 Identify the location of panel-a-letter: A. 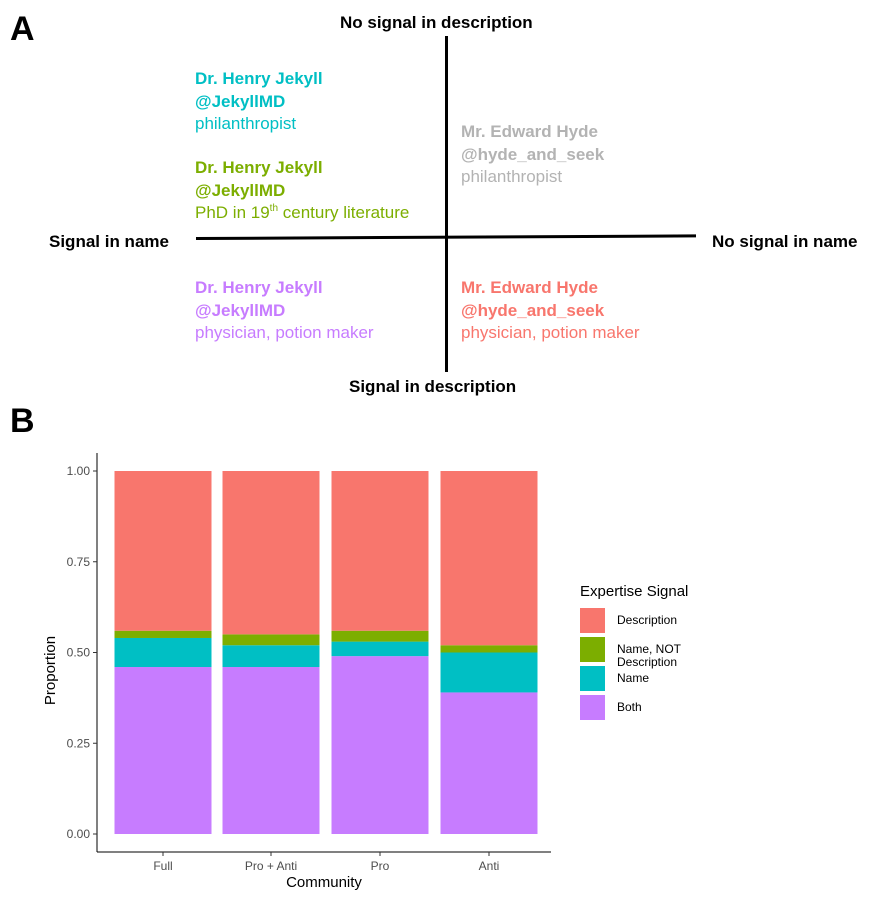
(22, 29).